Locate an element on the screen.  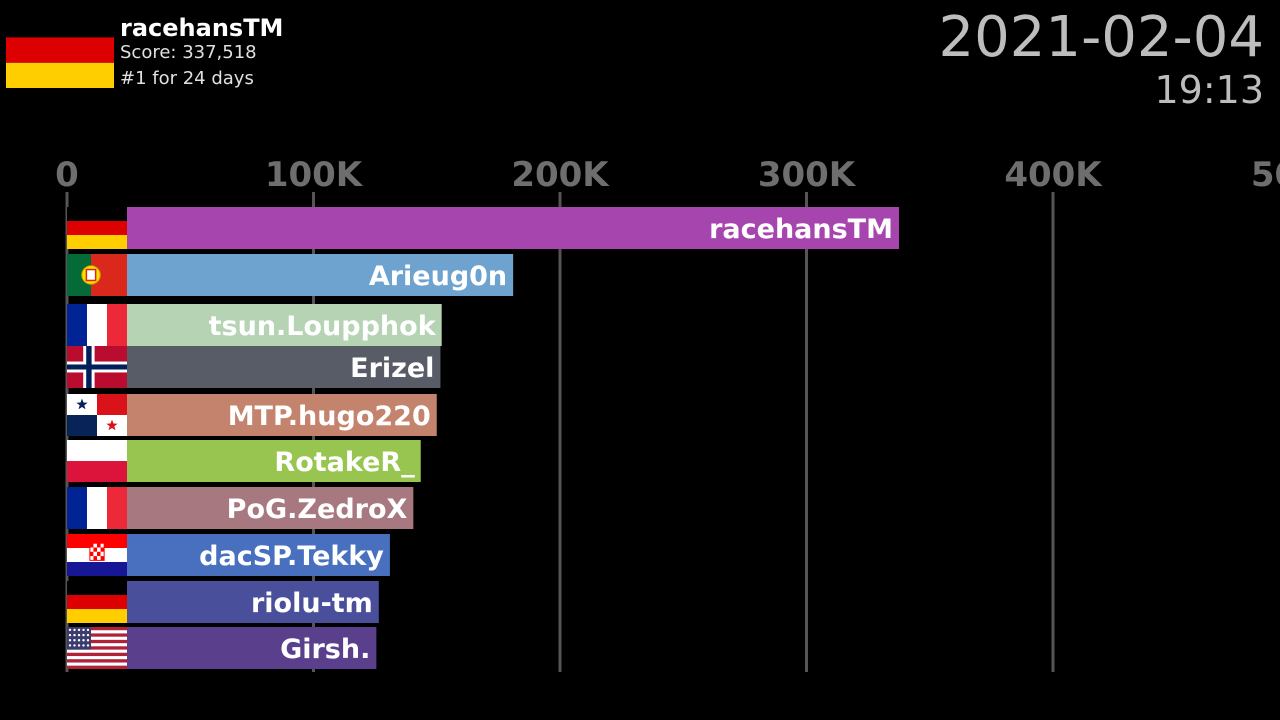
leader-panel: racehansTM Score: 337,518 #1 for 24 days is located at coordinates (256, 52).